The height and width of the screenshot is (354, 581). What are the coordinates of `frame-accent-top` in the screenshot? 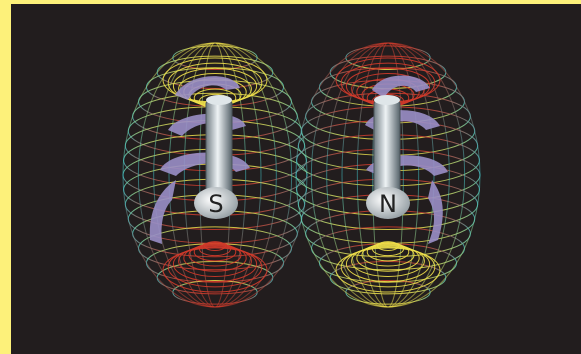 It's located at (290, 2).